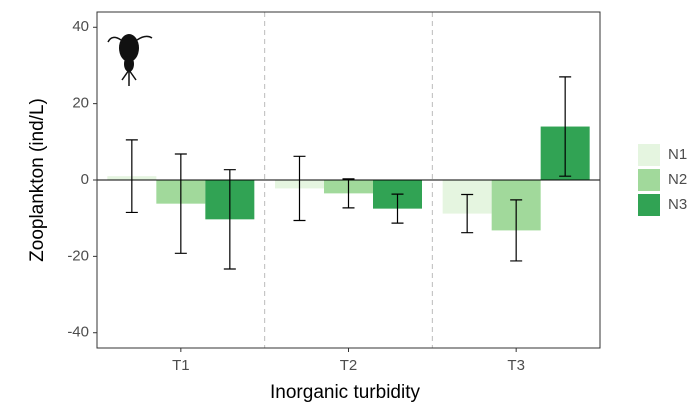 This screenshot has height=405, width=696. Describe the element at coordinates (349, 365) in the screenshot. I see `x-tick-label: T2` at that location.